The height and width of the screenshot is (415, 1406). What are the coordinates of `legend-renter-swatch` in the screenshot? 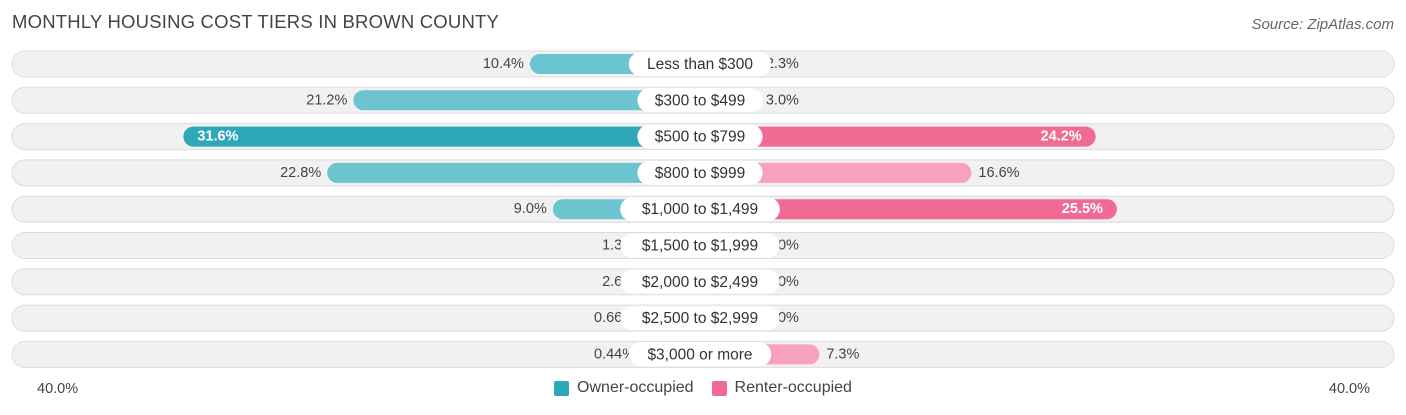 It's located at (719, 388).